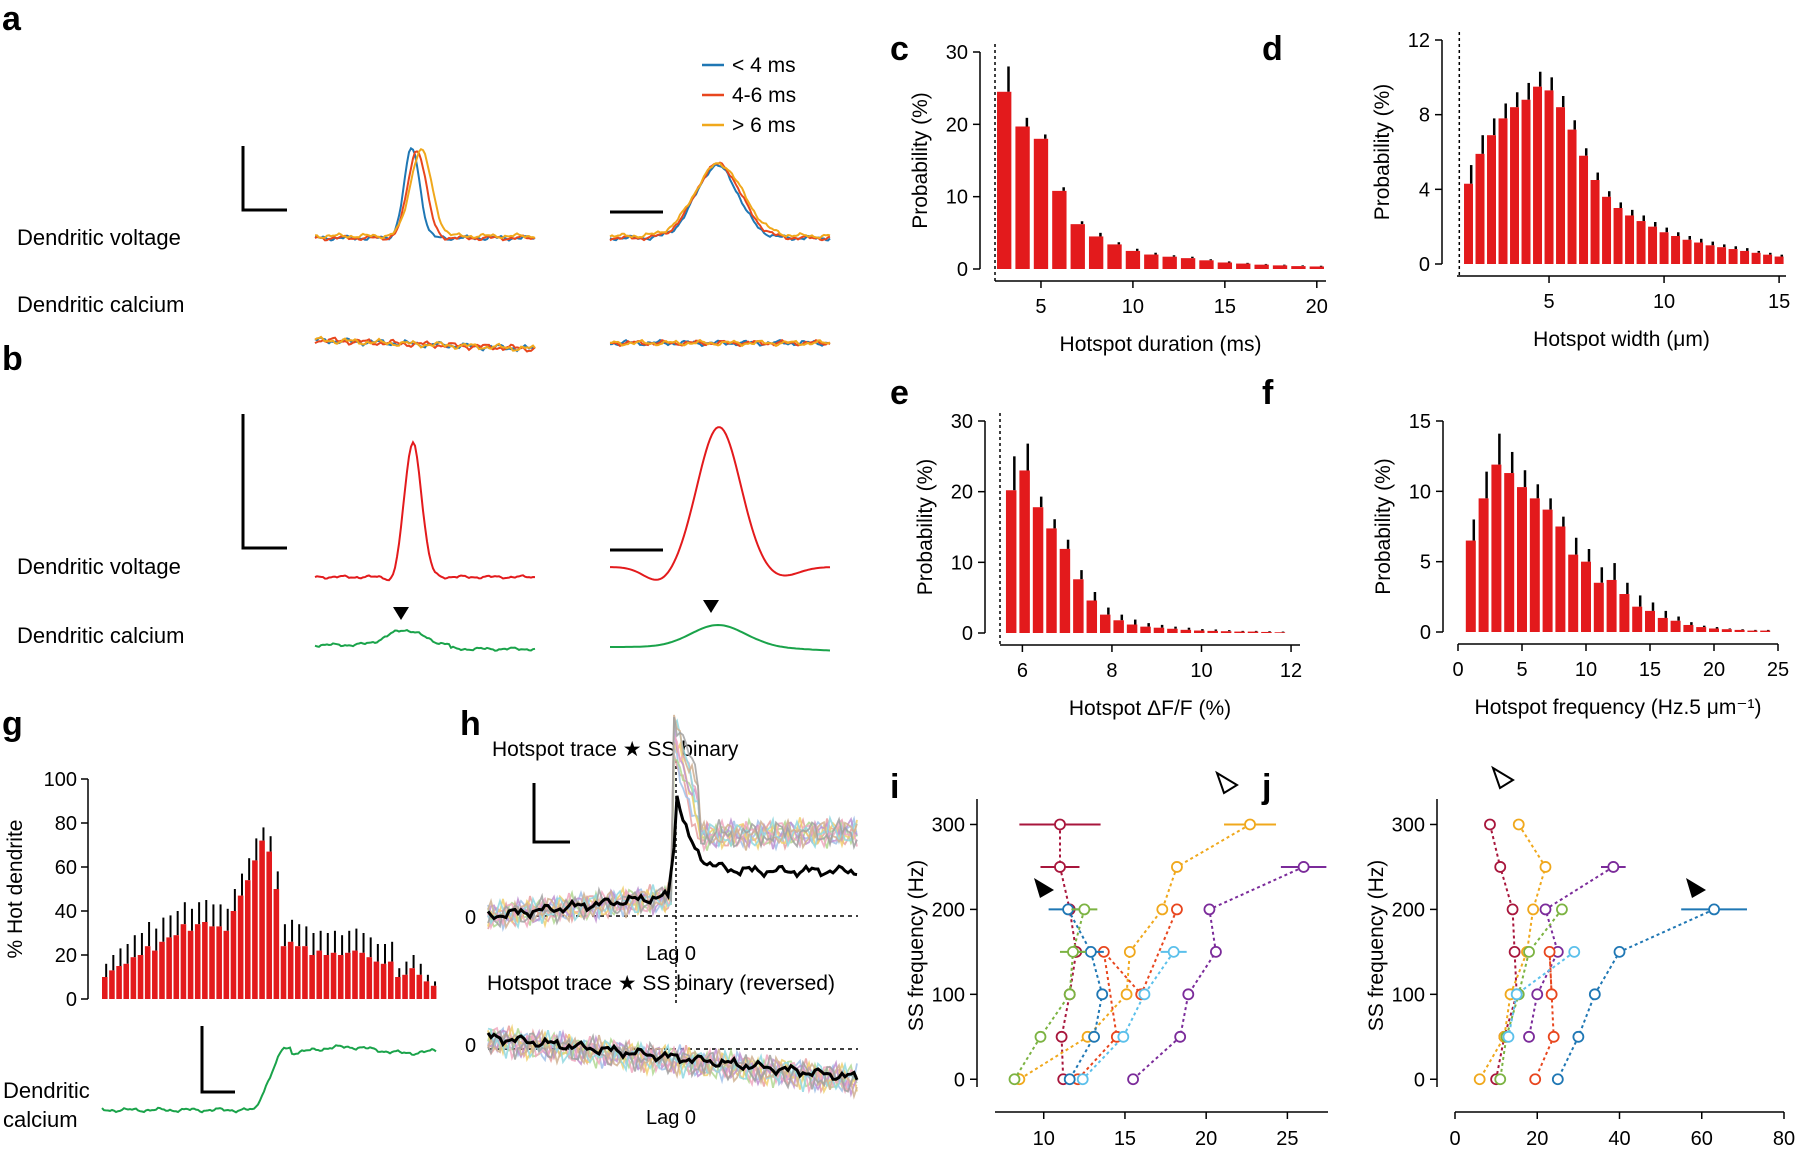 This screenshot has width=1798, height=1166. What do you see at coordinates (899, 49) in the screenshot?
I see `panel-label-c: c` at bounding box center [899, 49].